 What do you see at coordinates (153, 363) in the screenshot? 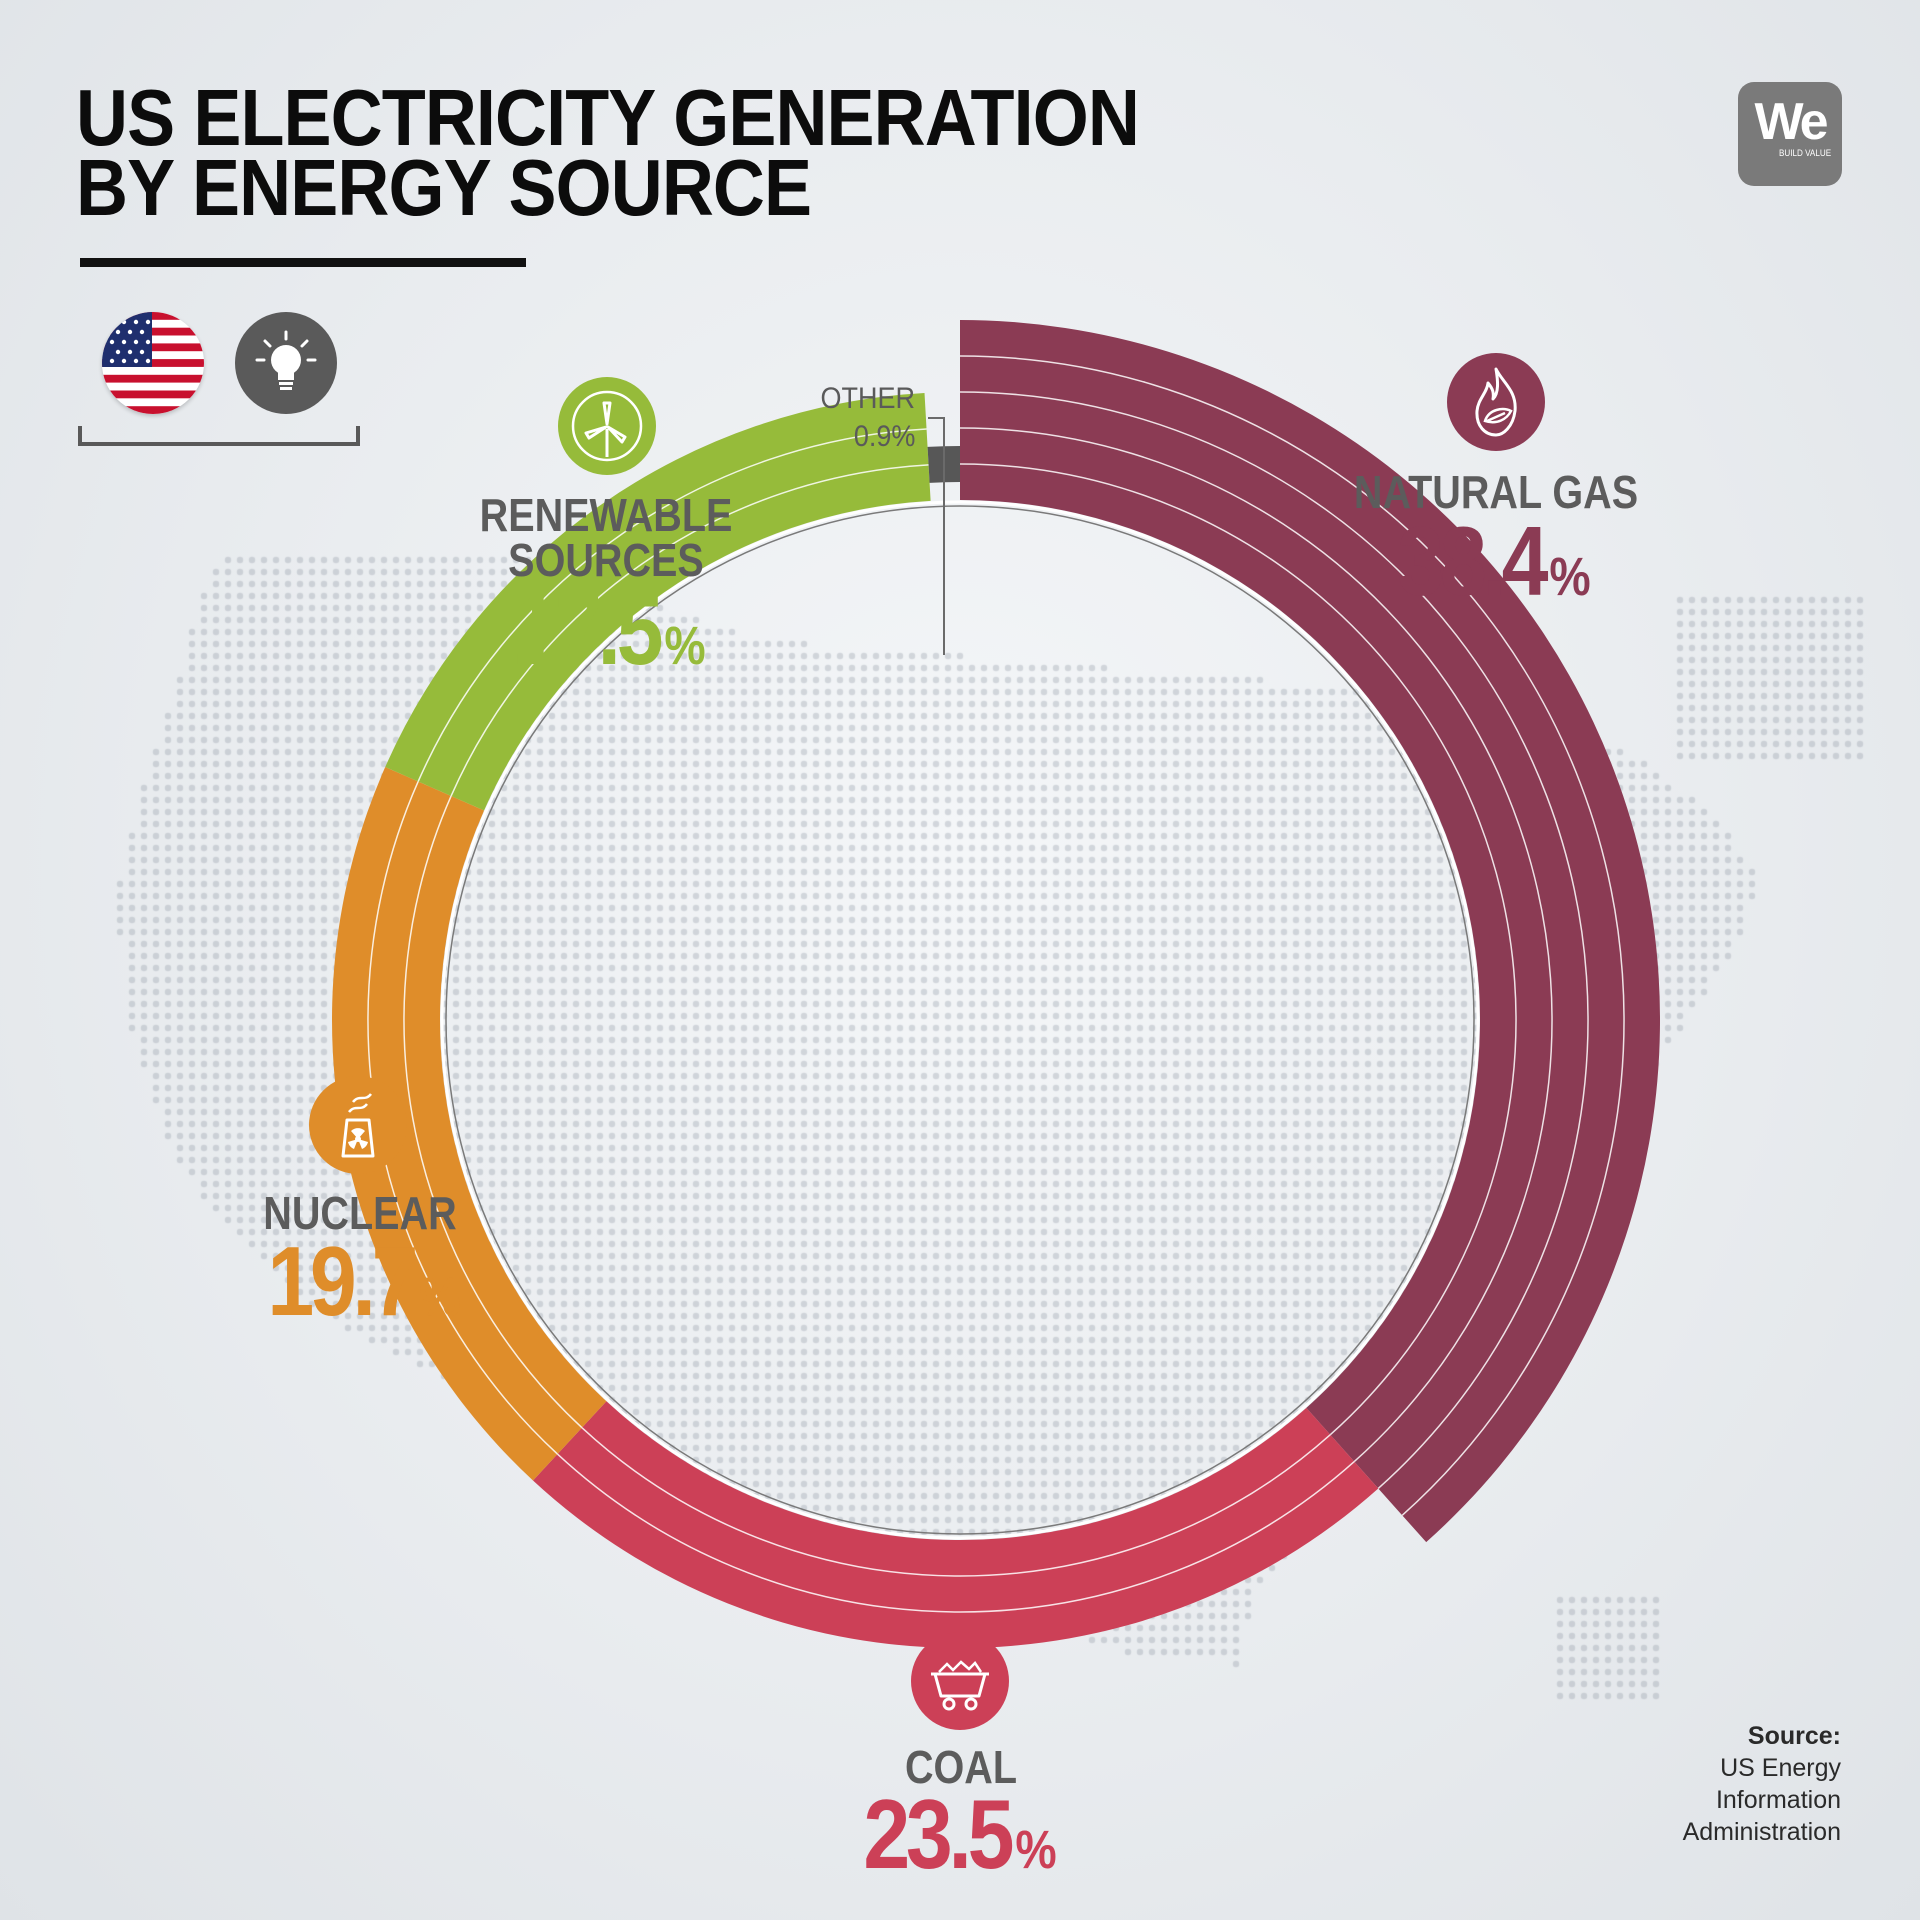
I see `us-flag-icon` at bounding box center [153, 363].